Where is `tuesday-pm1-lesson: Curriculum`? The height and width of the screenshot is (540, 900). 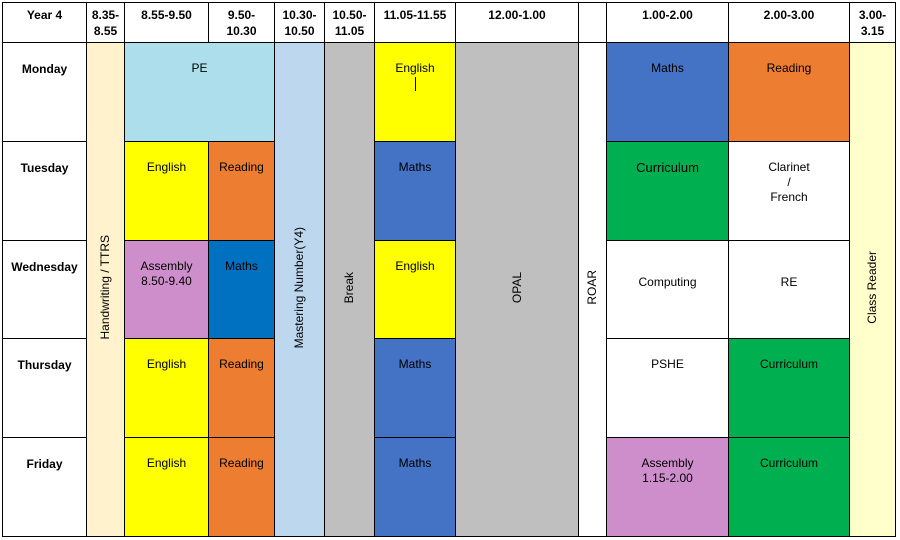
tuesday-pm1-lesson: Curriculum is located at coordinates (667, 190).